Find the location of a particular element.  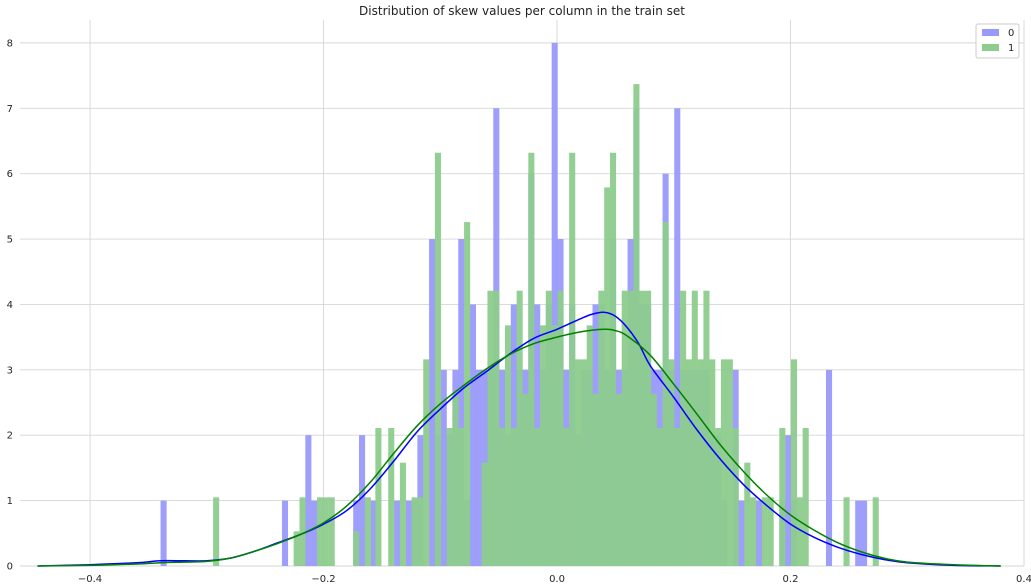

x-tick-label: 0.4 is located at coordinates (1023, 579).